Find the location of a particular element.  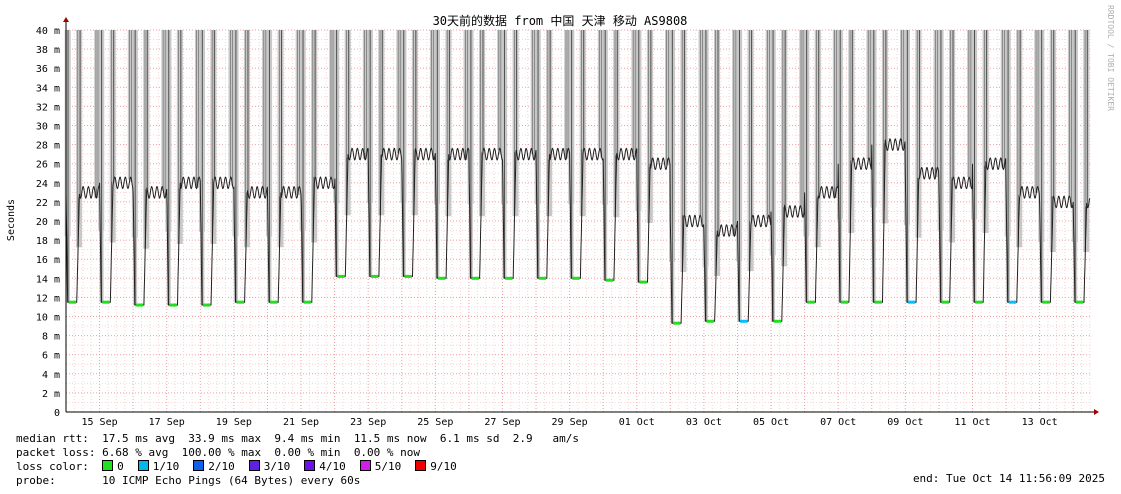

y-tick-label: 4 m is located at coordinates (51, 375).